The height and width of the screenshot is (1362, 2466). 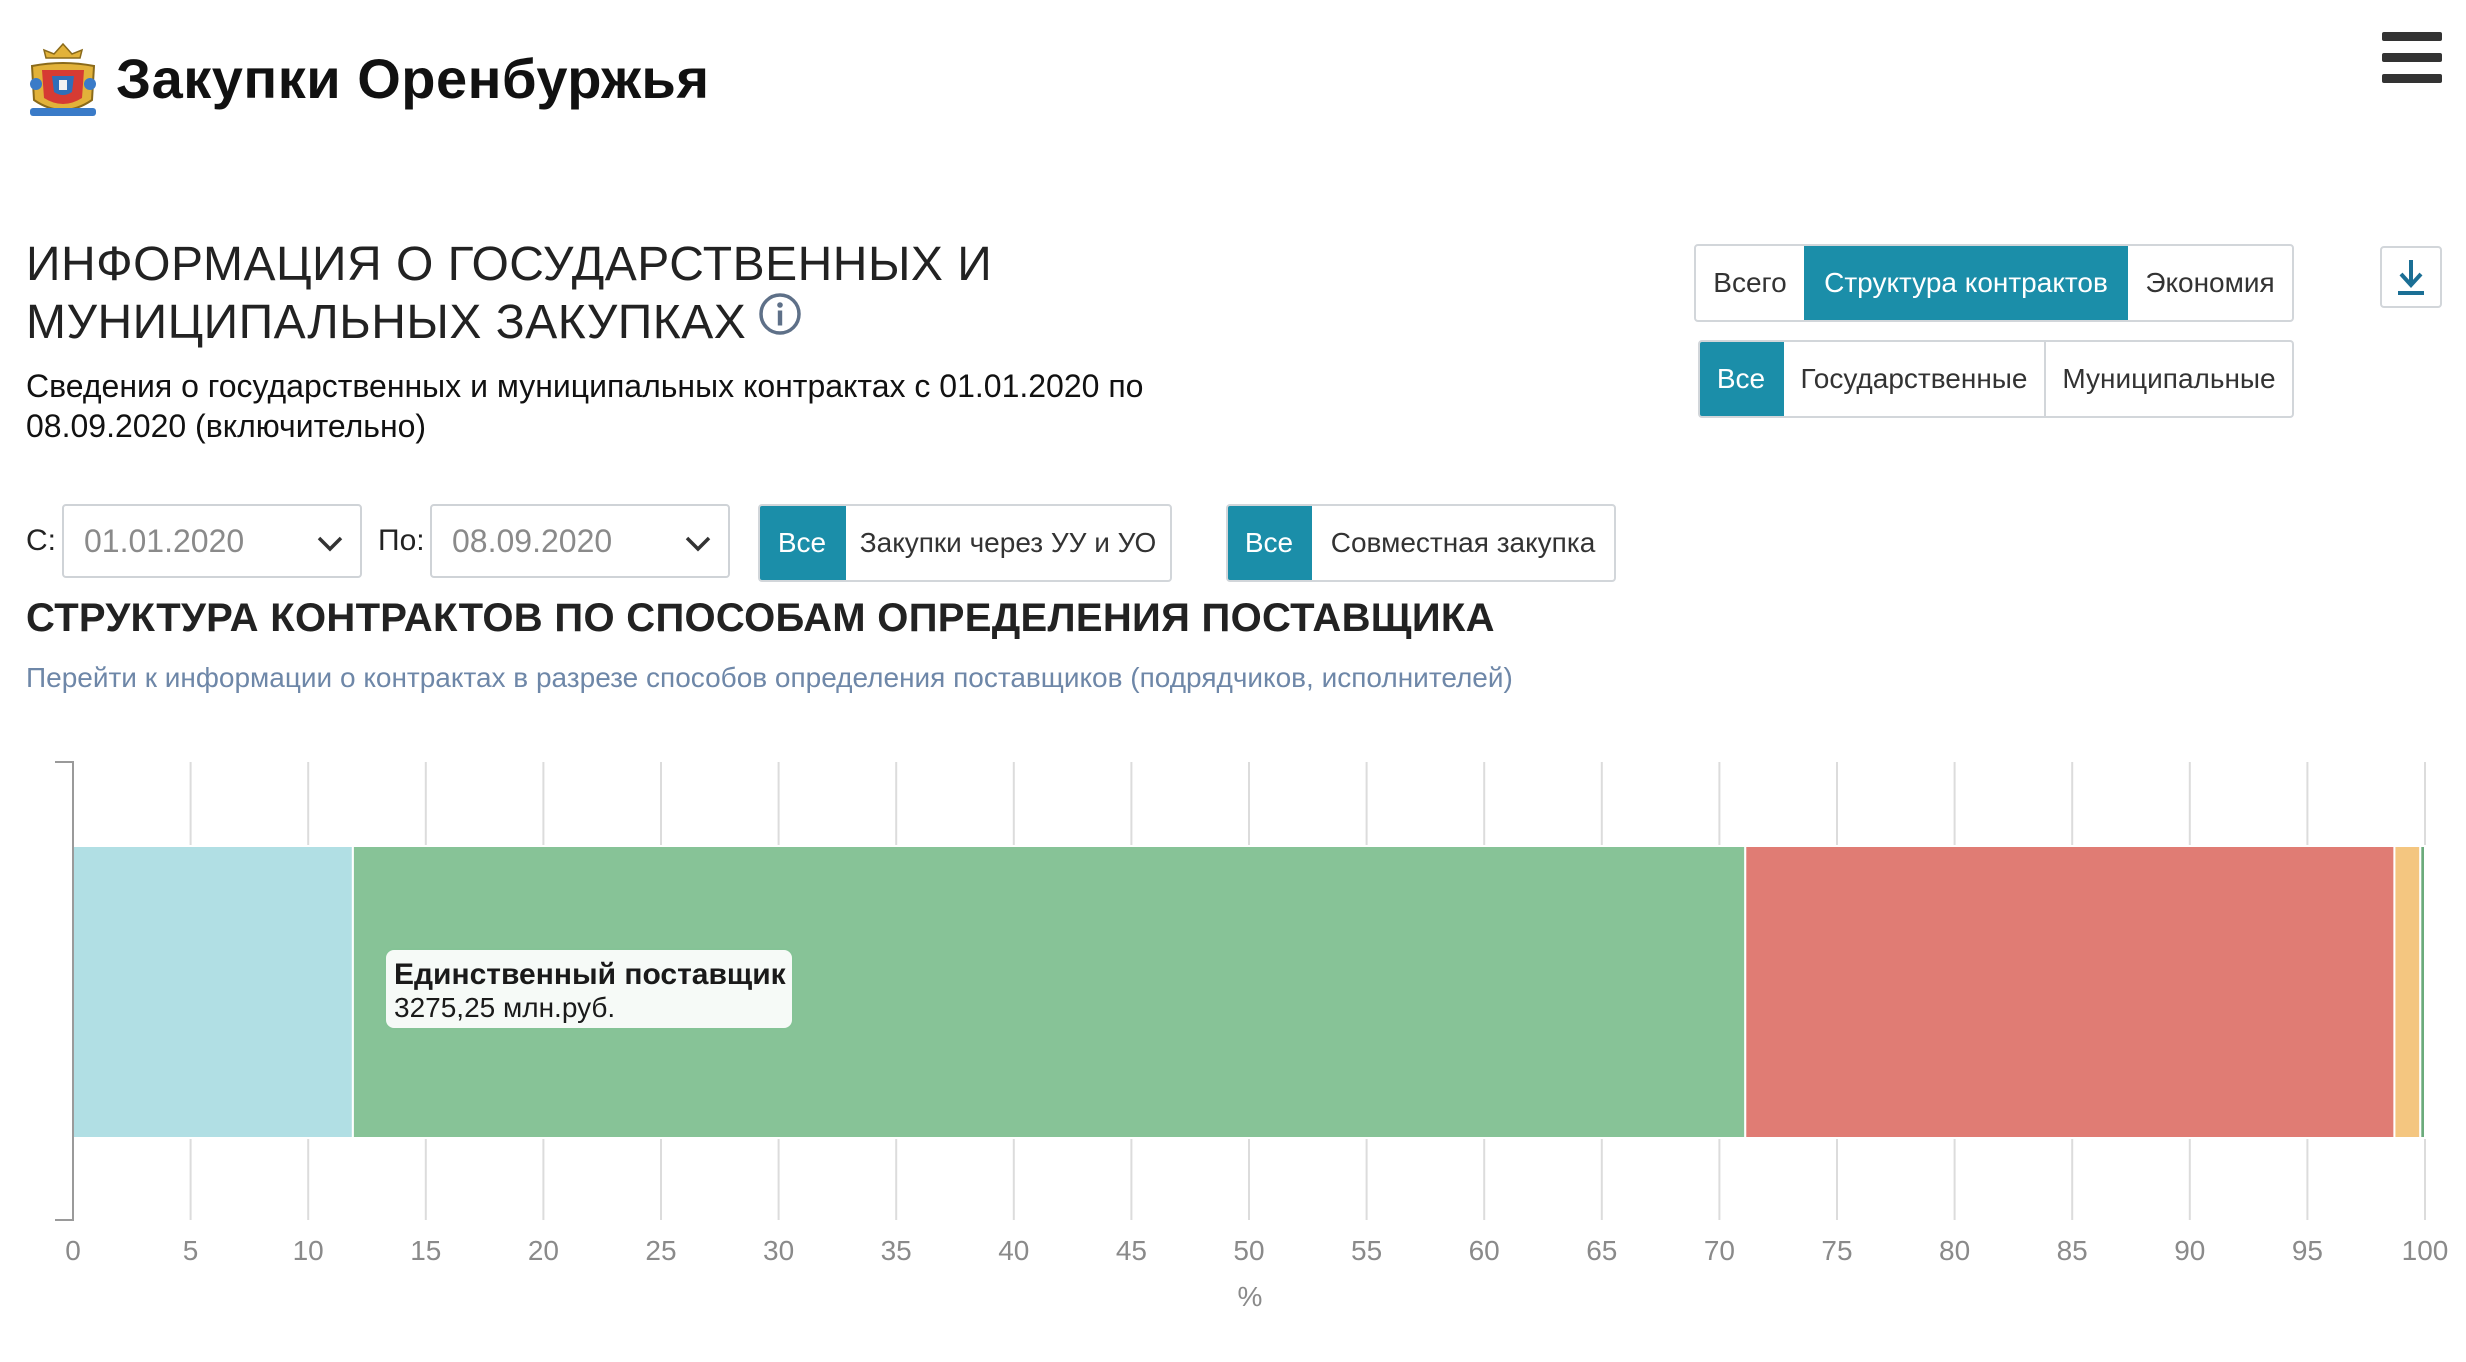 What do you see at coordinates (802, 543) in the screenshot?
I see `uu-filter-all: Все` at bounding box center [802, 543].